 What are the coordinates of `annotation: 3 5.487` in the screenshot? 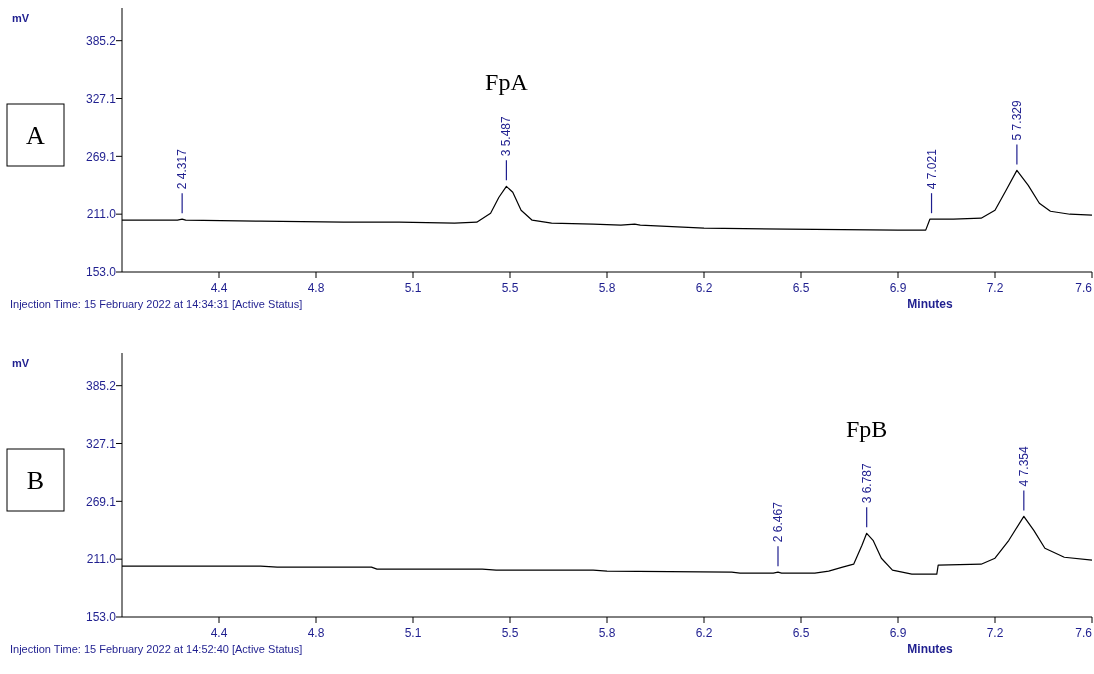 It's located at (506, 136).